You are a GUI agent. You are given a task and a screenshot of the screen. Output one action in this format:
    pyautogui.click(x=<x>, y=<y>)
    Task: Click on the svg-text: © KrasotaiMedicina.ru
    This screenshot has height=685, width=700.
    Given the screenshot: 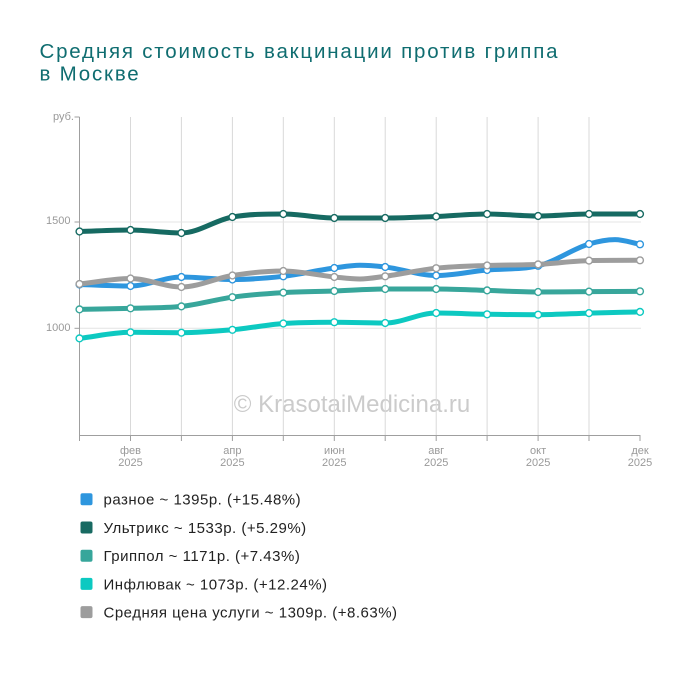 What is the action you would take?
    pyautogui.click(x=352, y=404)
    